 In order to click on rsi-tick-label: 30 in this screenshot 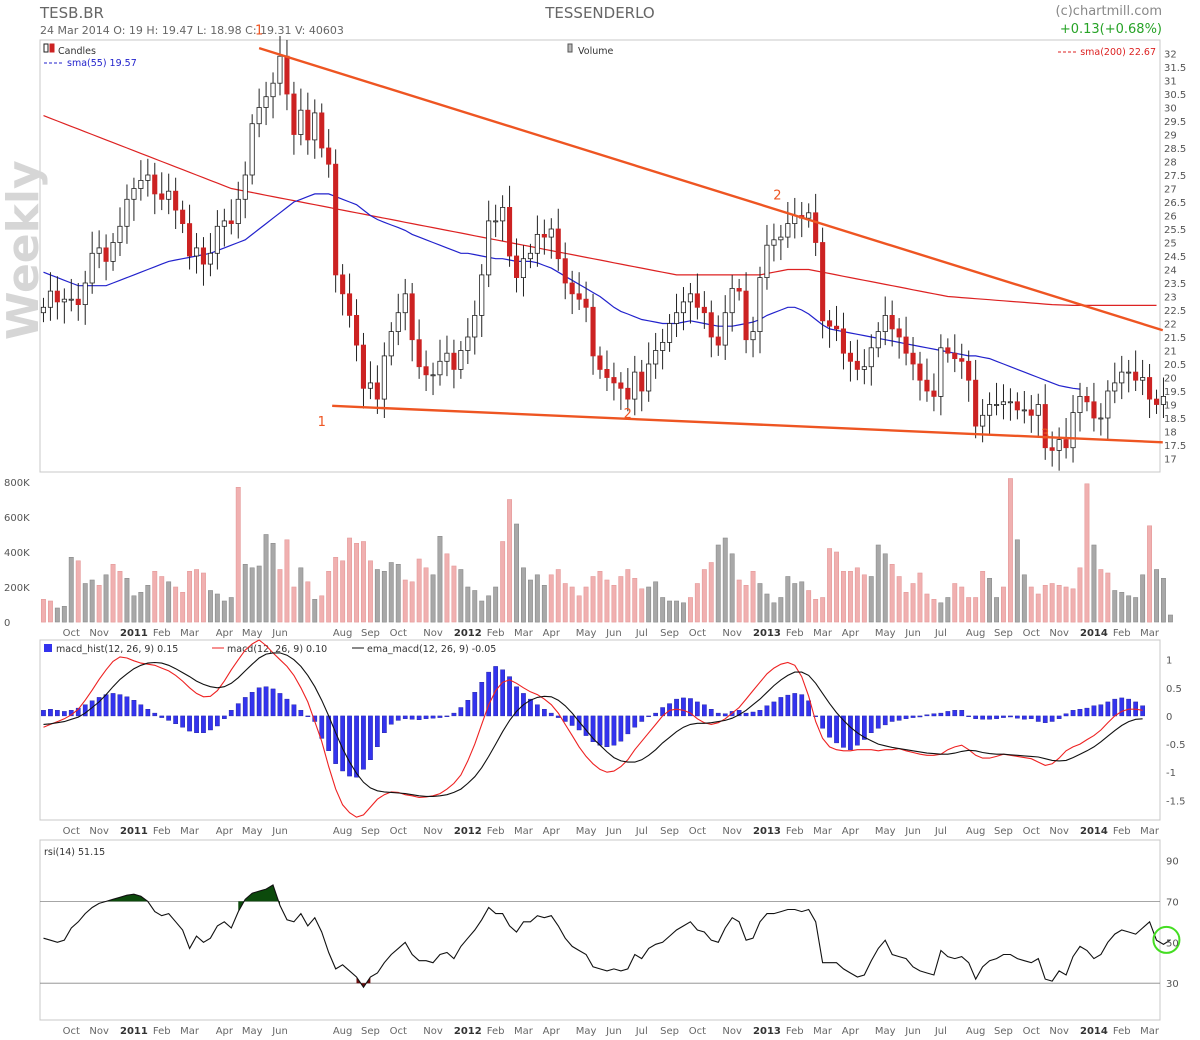, I will do `click(1172, 984)`.